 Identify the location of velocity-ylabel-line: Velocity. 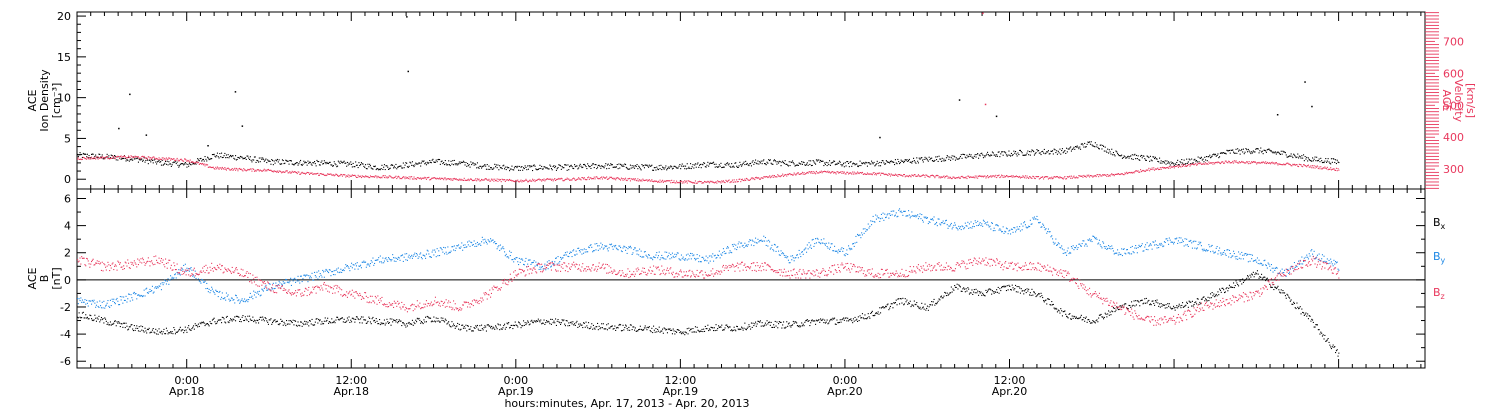
(1458, 101).